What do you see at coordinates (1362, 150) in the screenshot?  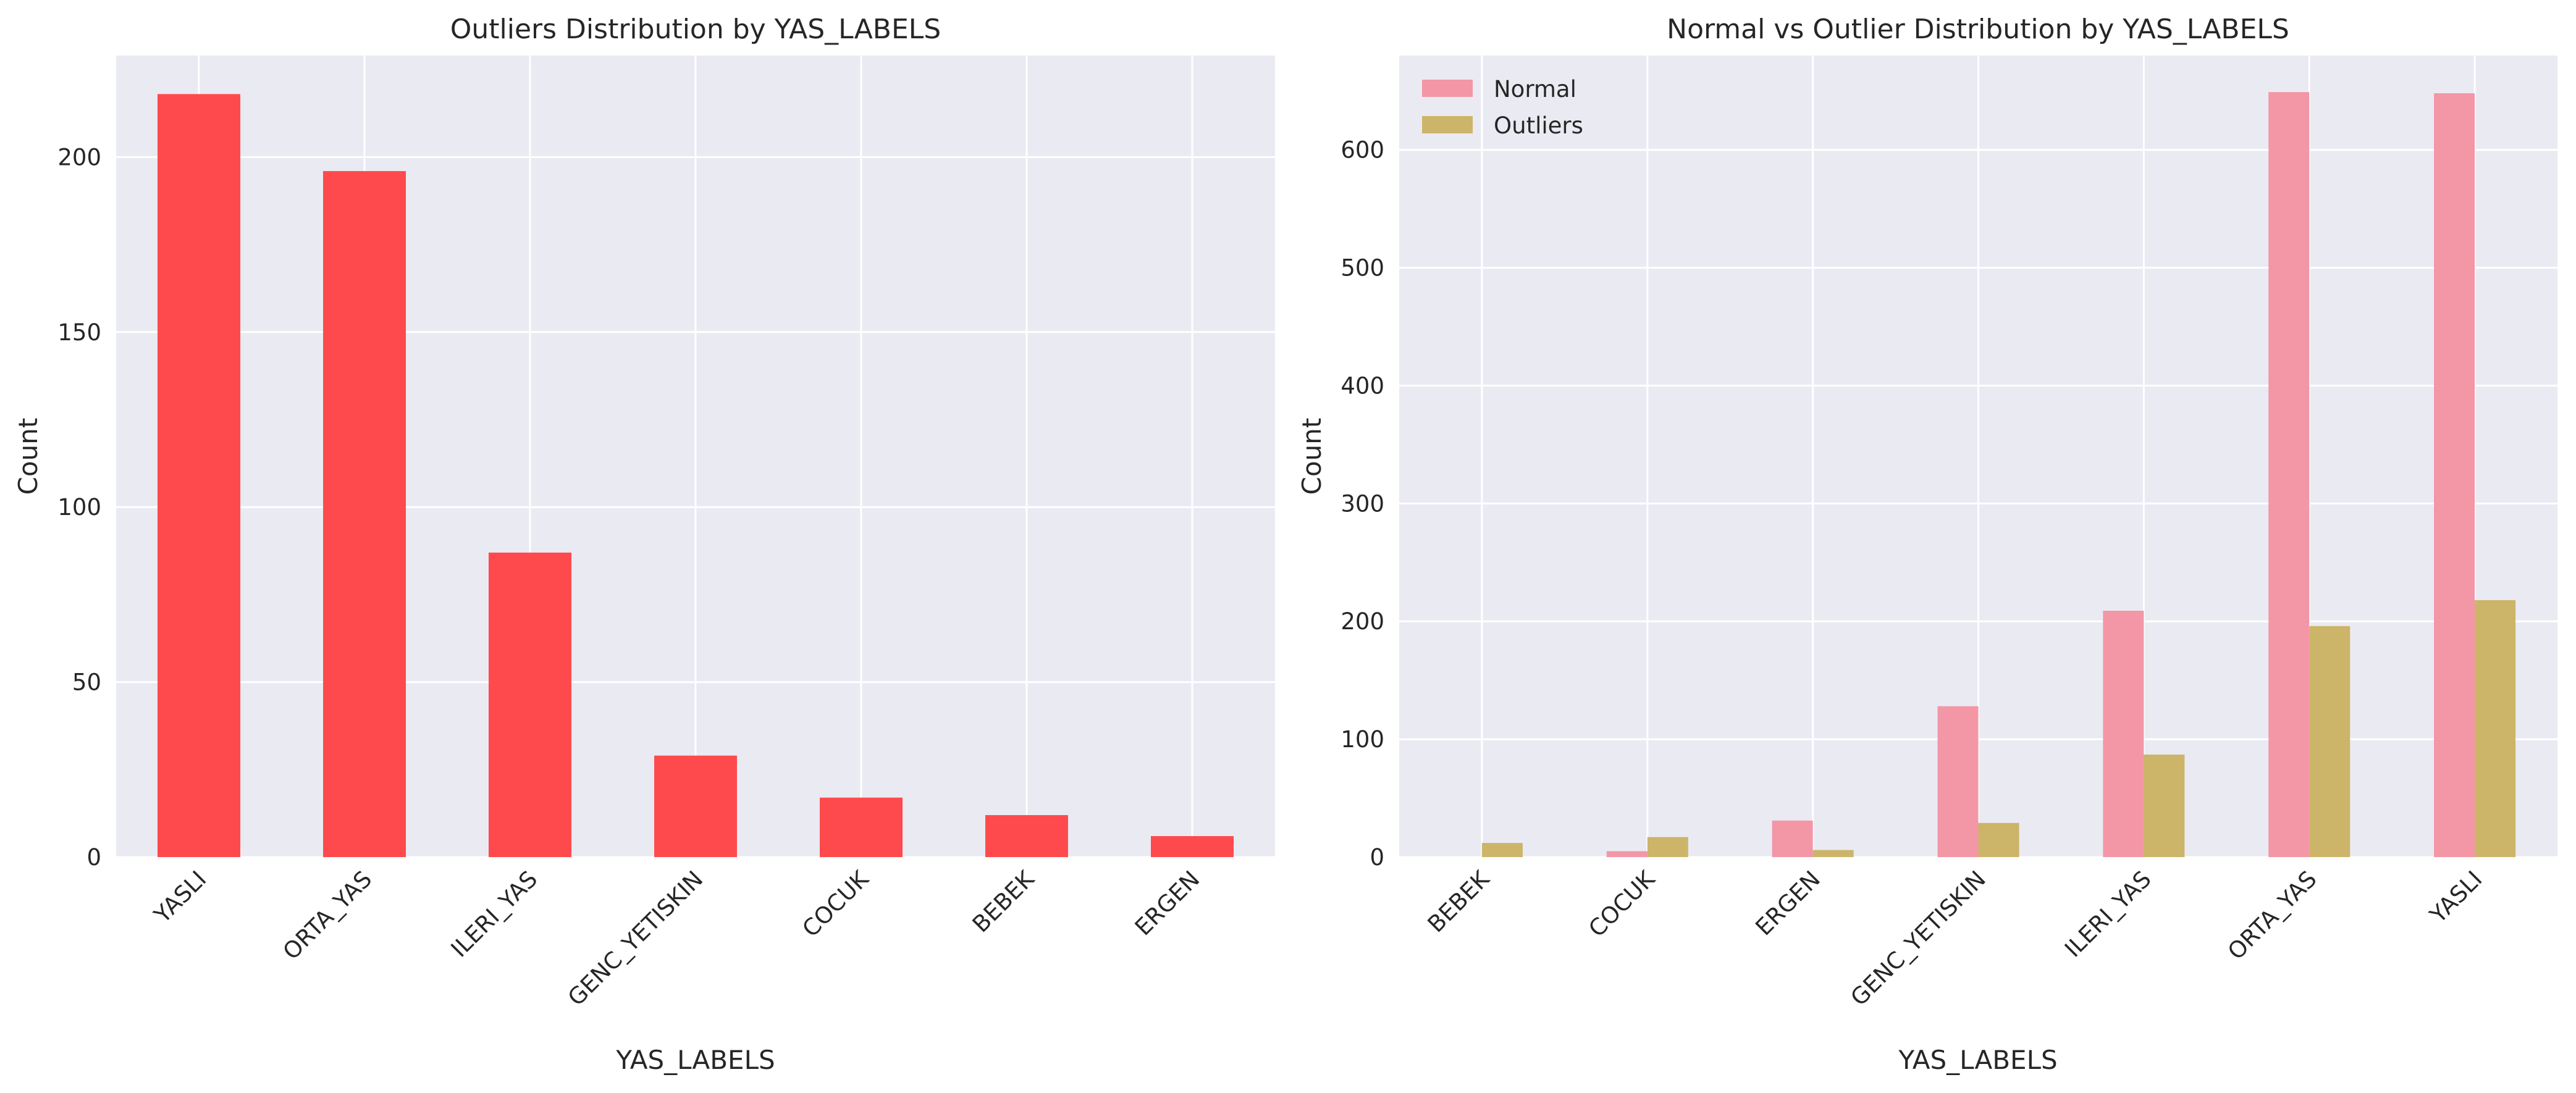 I see `y-tick-label: 600` at bounding box center [1362, 150].